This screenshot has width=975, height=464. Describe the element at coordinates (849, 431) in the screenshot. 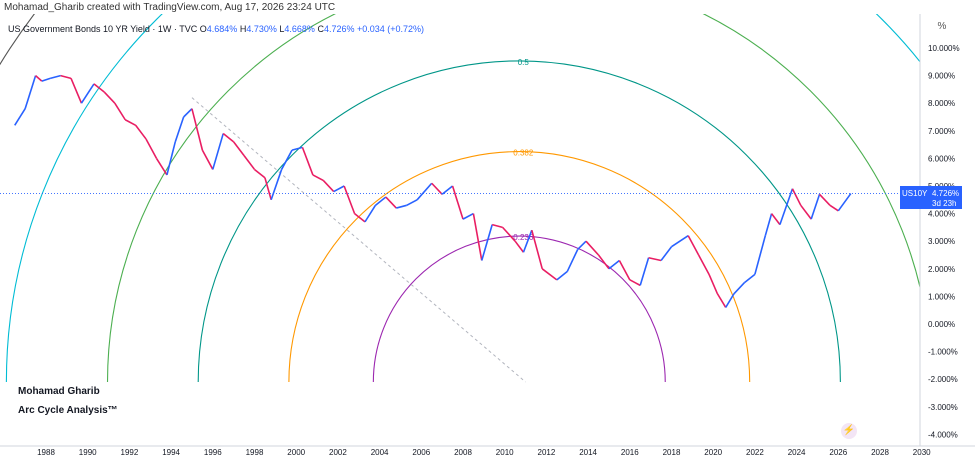

I see `tradingview-logo-icon: ⚡` at that location.